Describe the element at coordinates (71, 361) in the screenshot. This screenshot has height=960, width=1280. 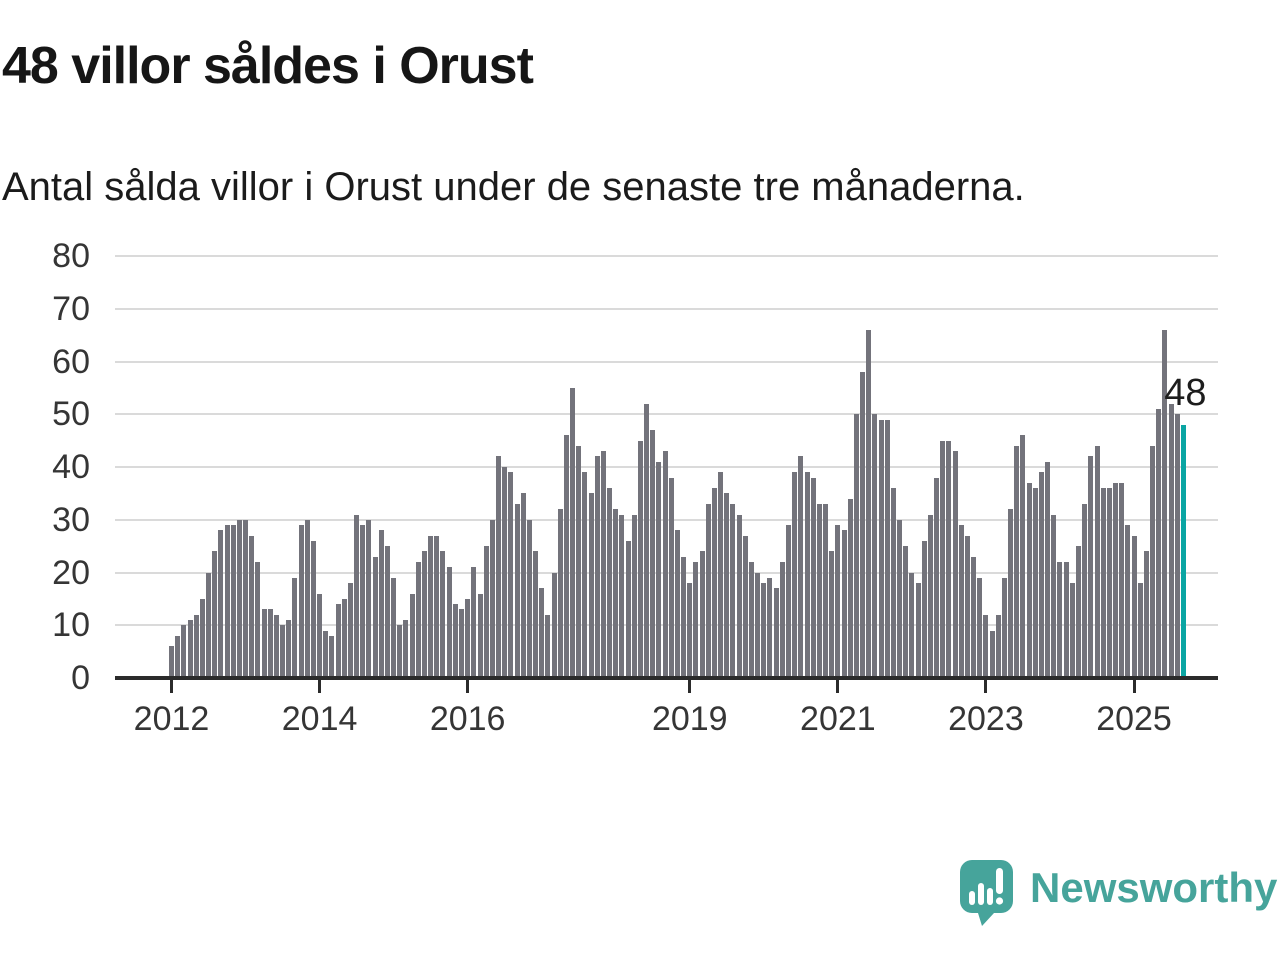
I see `y-axis-label: 60` at that location.